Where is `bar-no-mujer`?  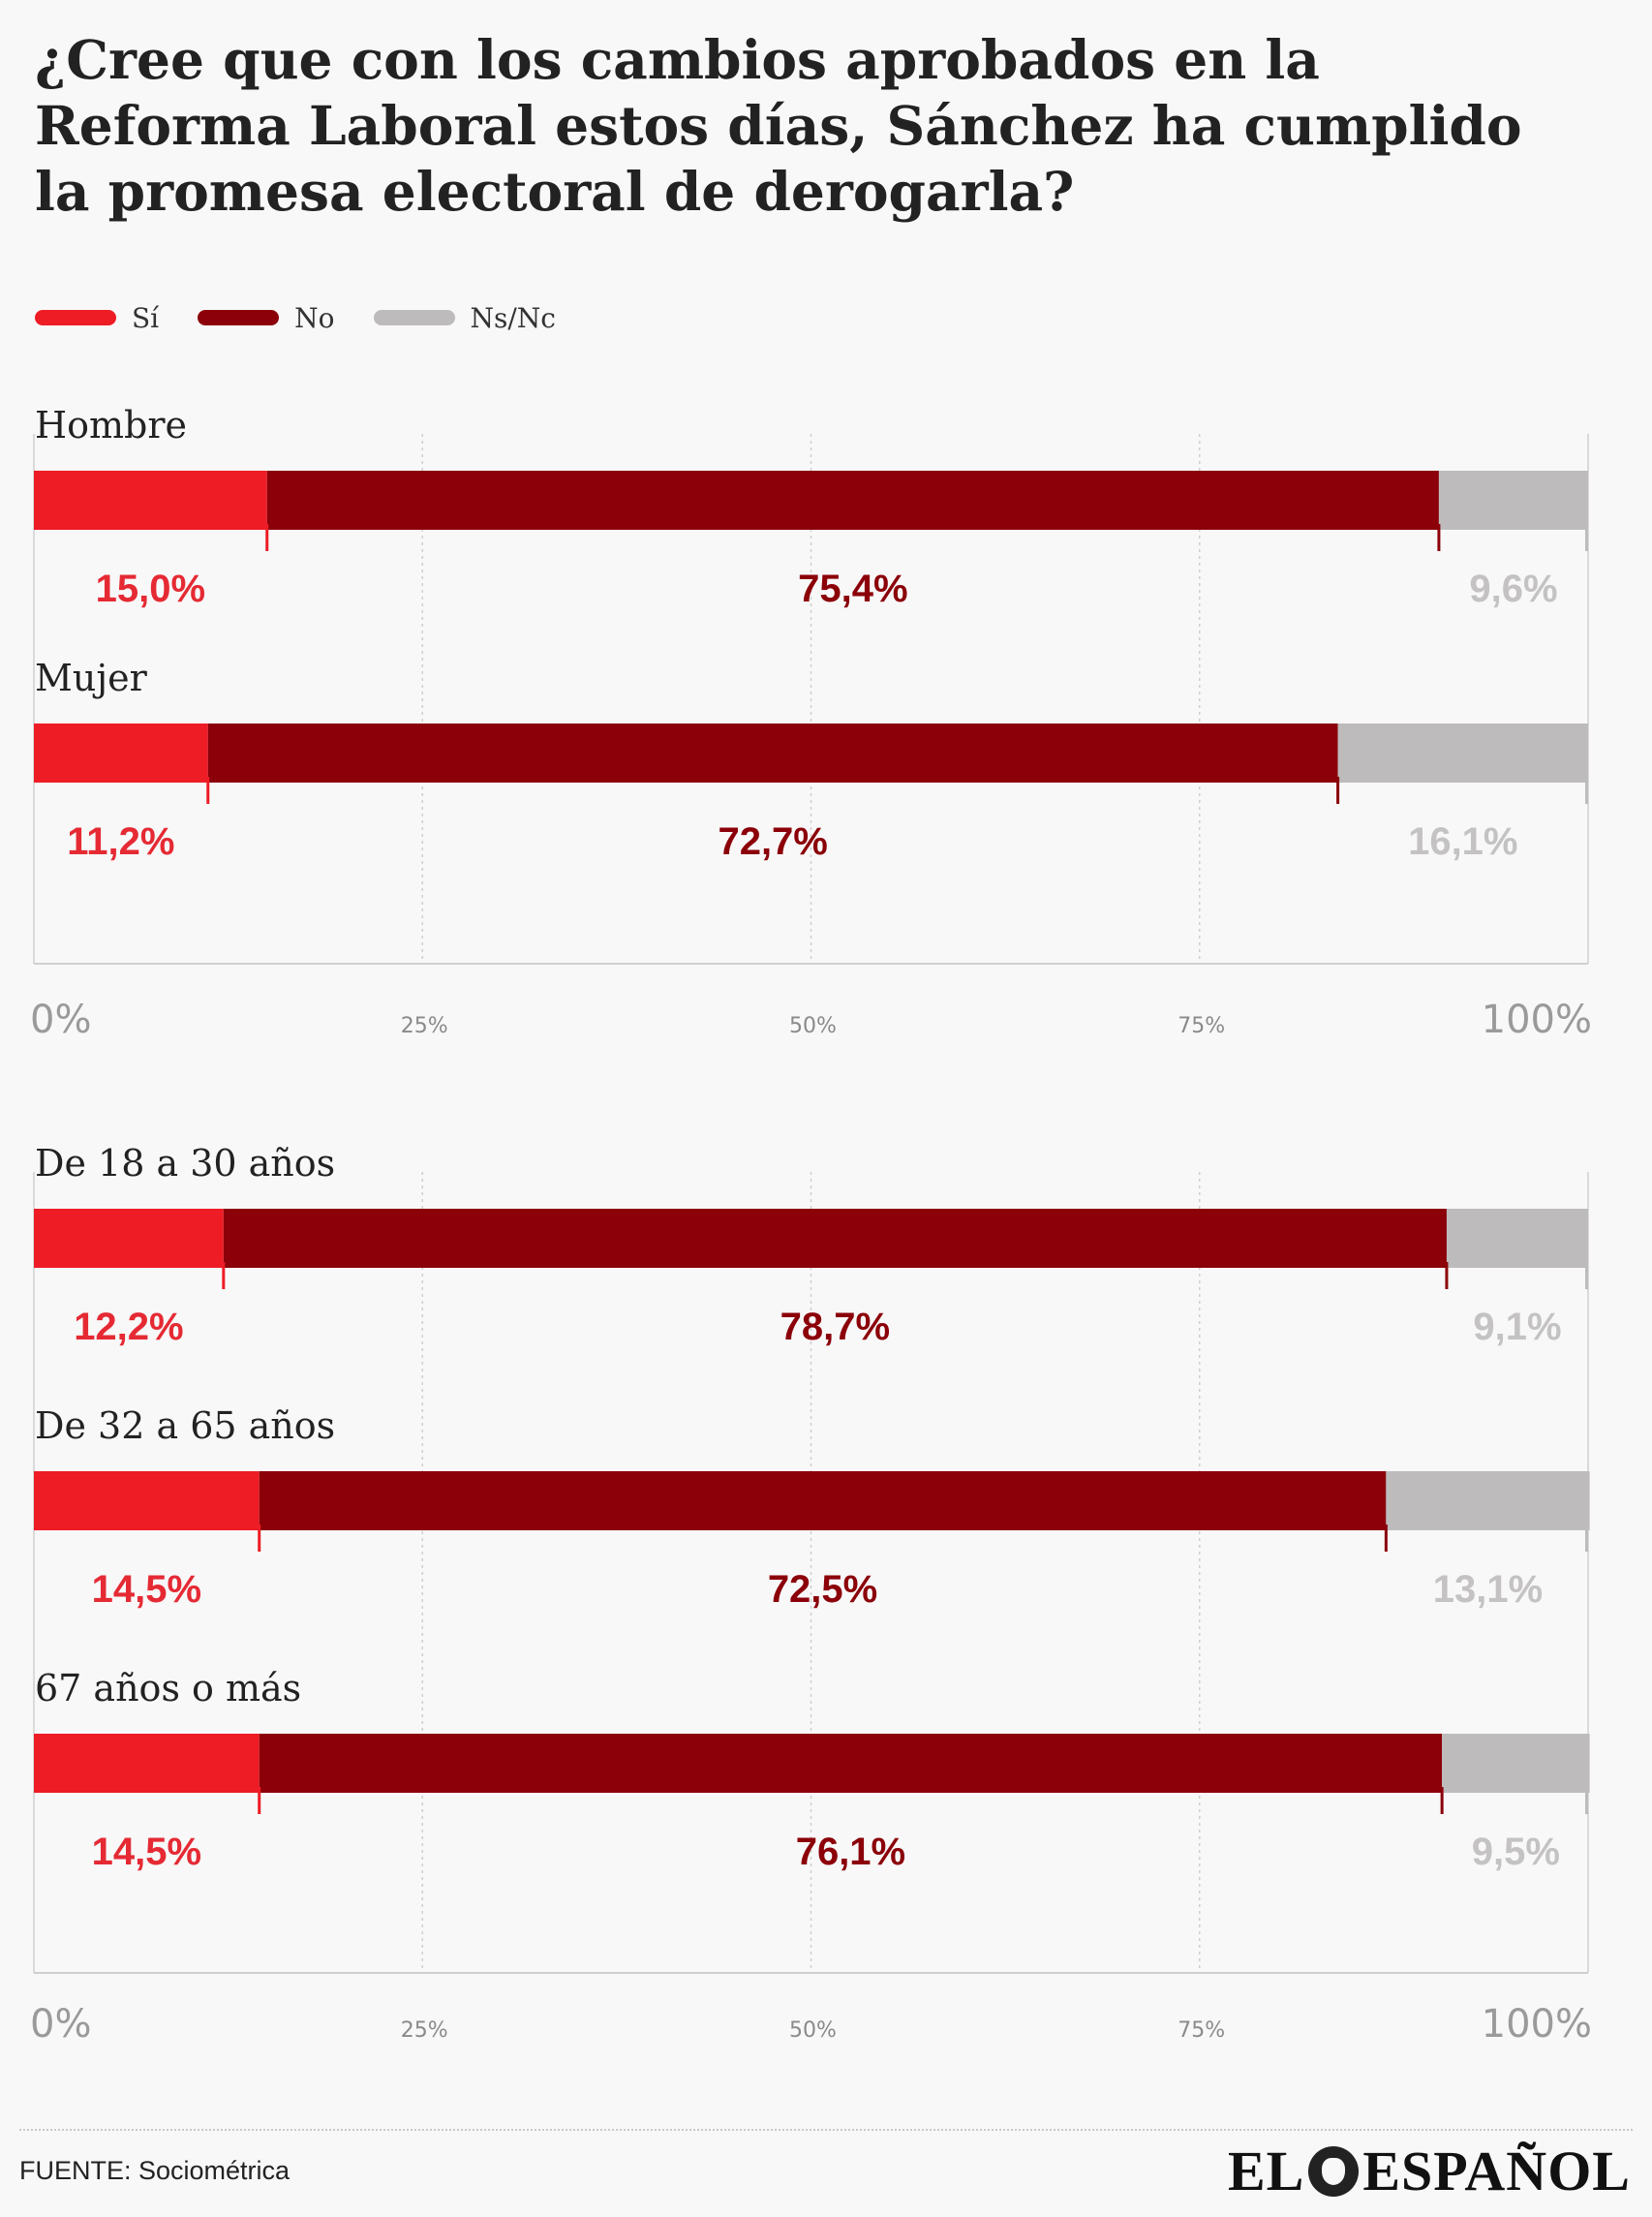 bar-no-mujer is located at coordinates (772, 753).